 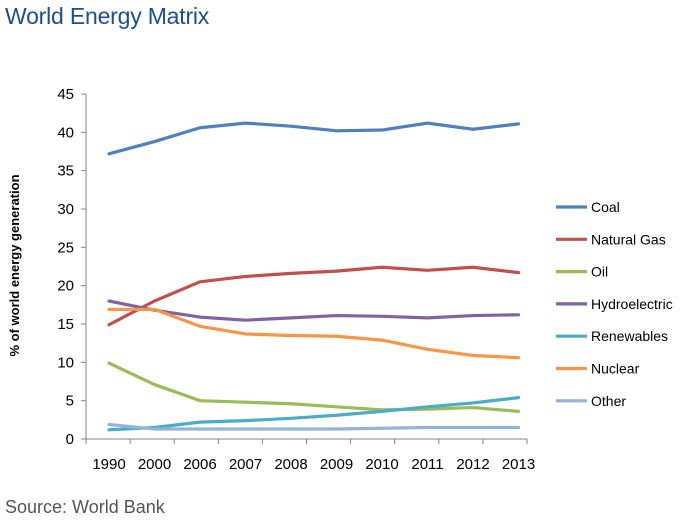 I want to click on x-tick-label: 1990, so click(x=108, y=464).